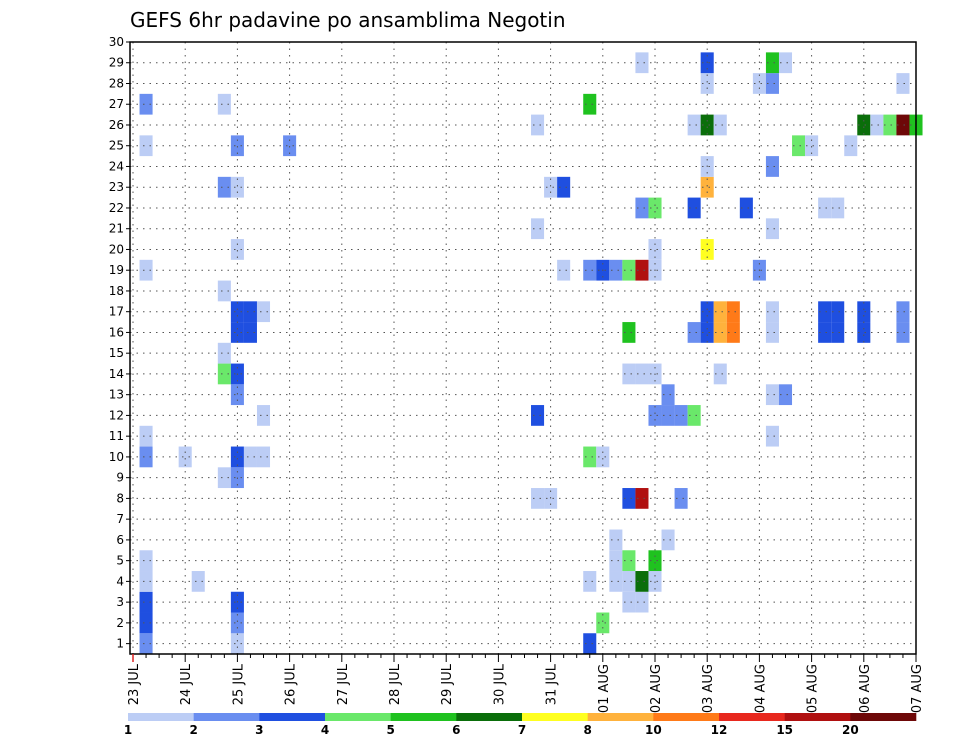 The height and width of the screenshot is (742, 960). I want to click on colorbar: 1 2 3 4 5 6 7 8 10 12 15 20, so click(520, 725).